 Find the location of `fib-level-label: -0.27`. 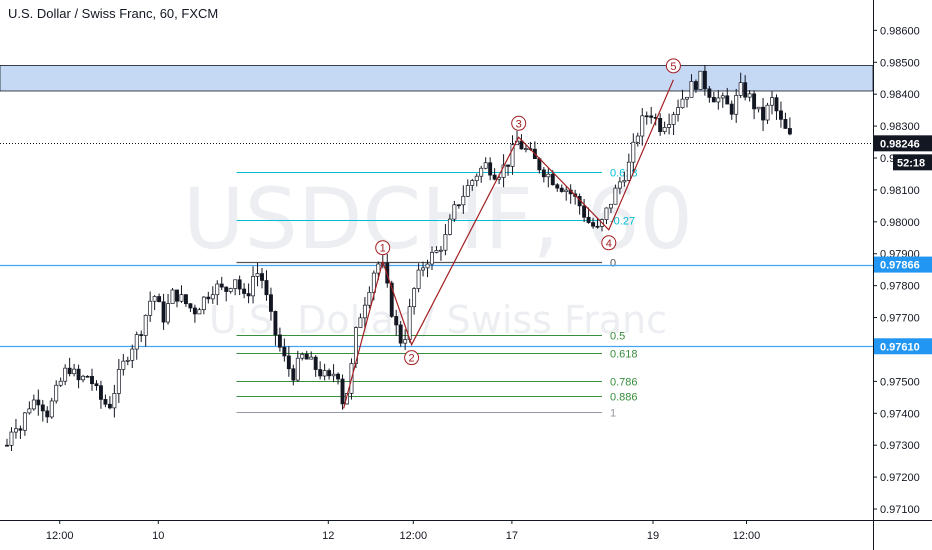

fib-level-label: -0.27 is located at coordinates (622, 222).